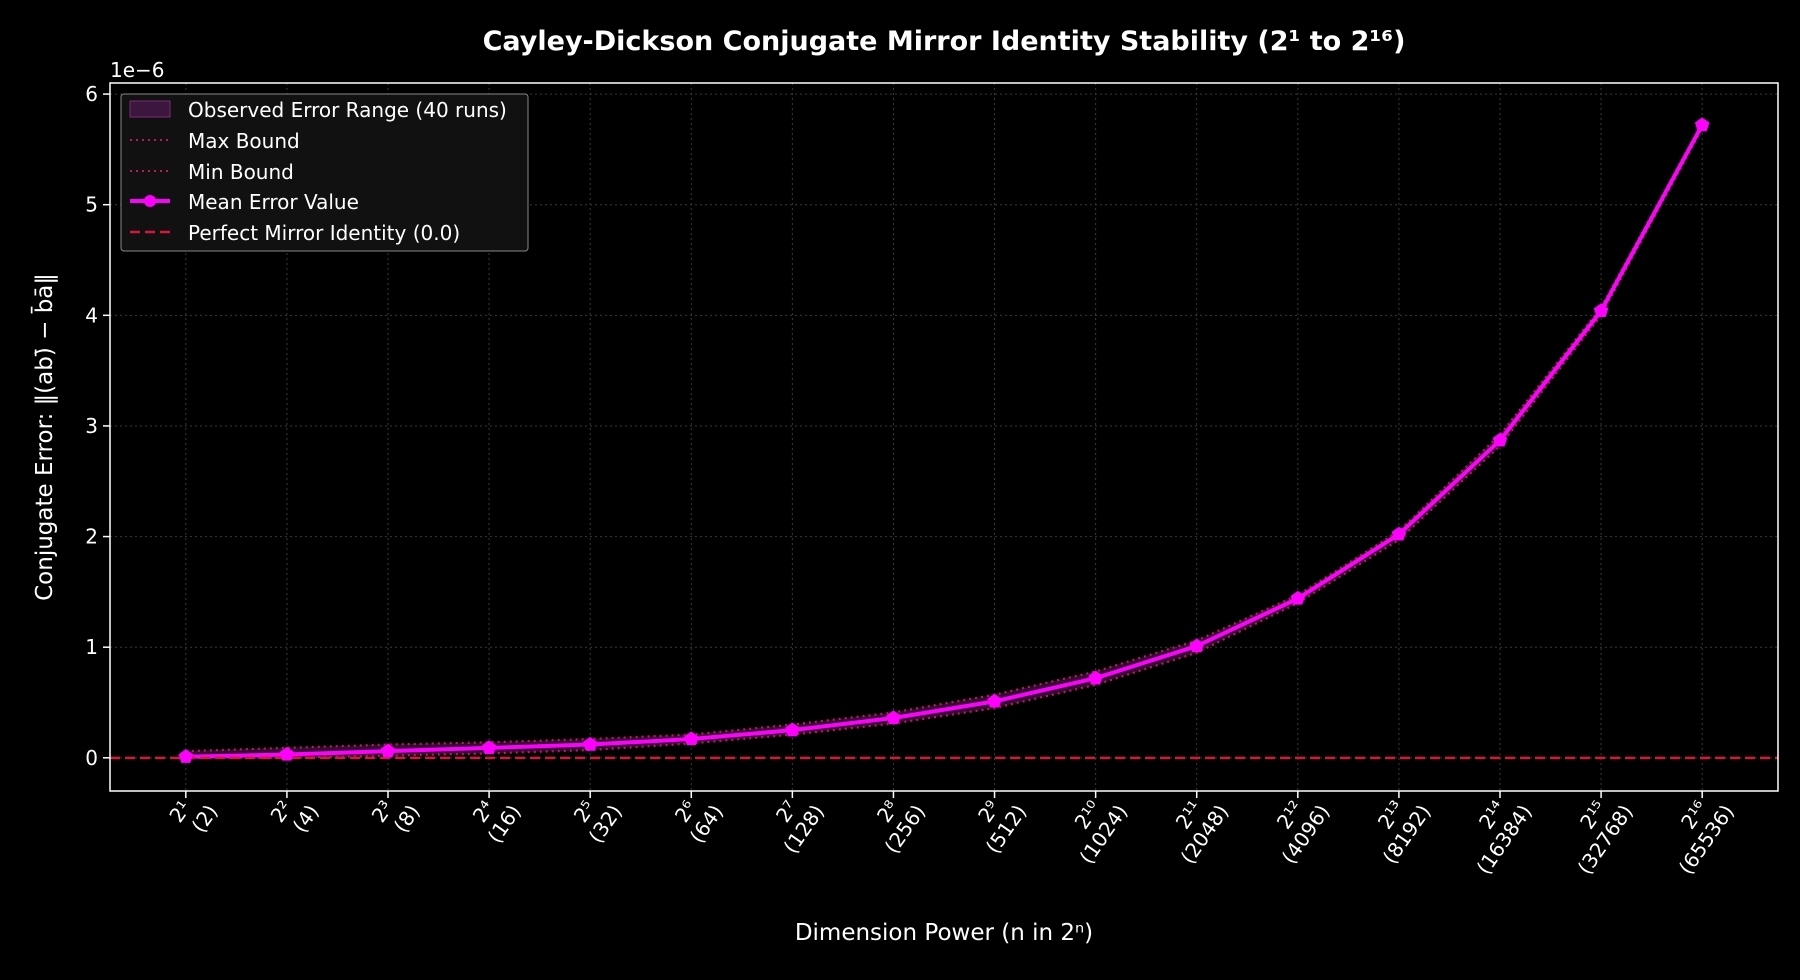 Image resolution: width=1800 pixels, height=980 pixels. Describe the element at coordinates (137, 70) in the screenshot. I see `y-offset-label: 1e−6` at that location.